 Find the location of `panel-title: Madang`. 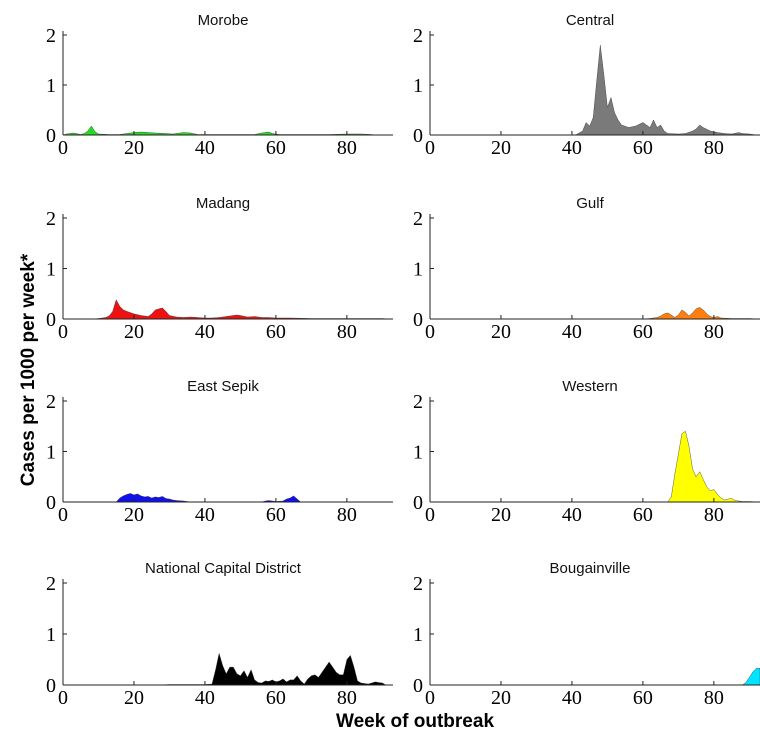

panel-title: Madang is located at coordinates (223, 203).